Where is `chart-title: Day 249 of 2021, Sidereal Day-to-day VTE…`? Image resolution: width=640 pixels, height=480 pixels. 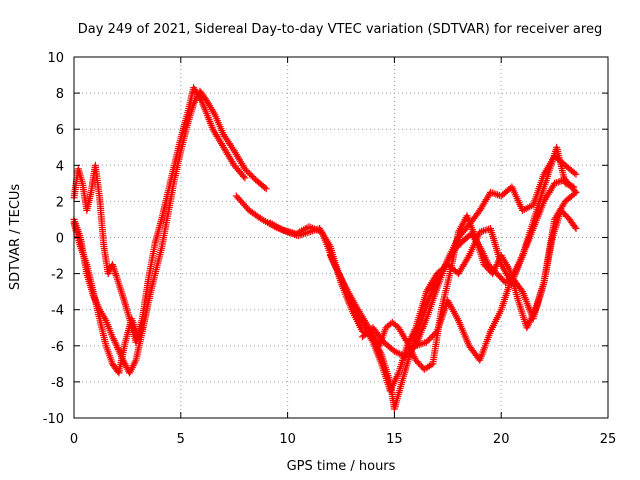 chart-title: Day 249 of 2021, Sidereal Day-to-day VTE… is located at coordinates (340, 29).